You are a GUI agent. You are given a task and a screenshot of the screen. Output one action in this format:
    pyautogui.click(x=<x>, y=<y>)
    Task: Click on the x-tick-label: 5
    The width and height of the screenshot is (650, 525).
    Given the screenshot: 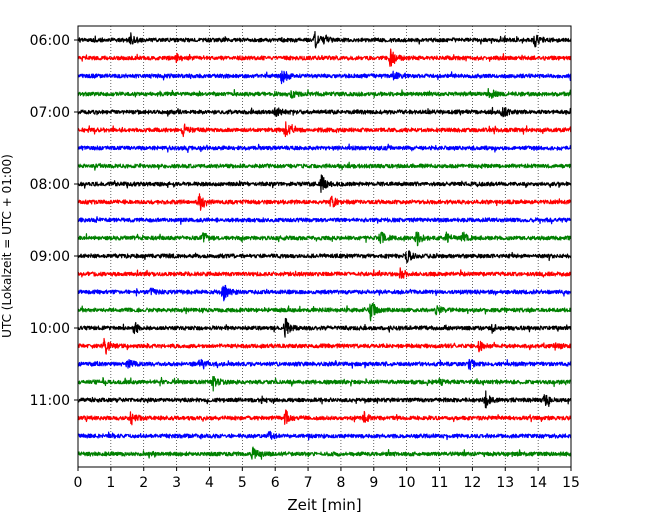 What is the action you would take?
    pyautogui.click(x=242, y=483)
    